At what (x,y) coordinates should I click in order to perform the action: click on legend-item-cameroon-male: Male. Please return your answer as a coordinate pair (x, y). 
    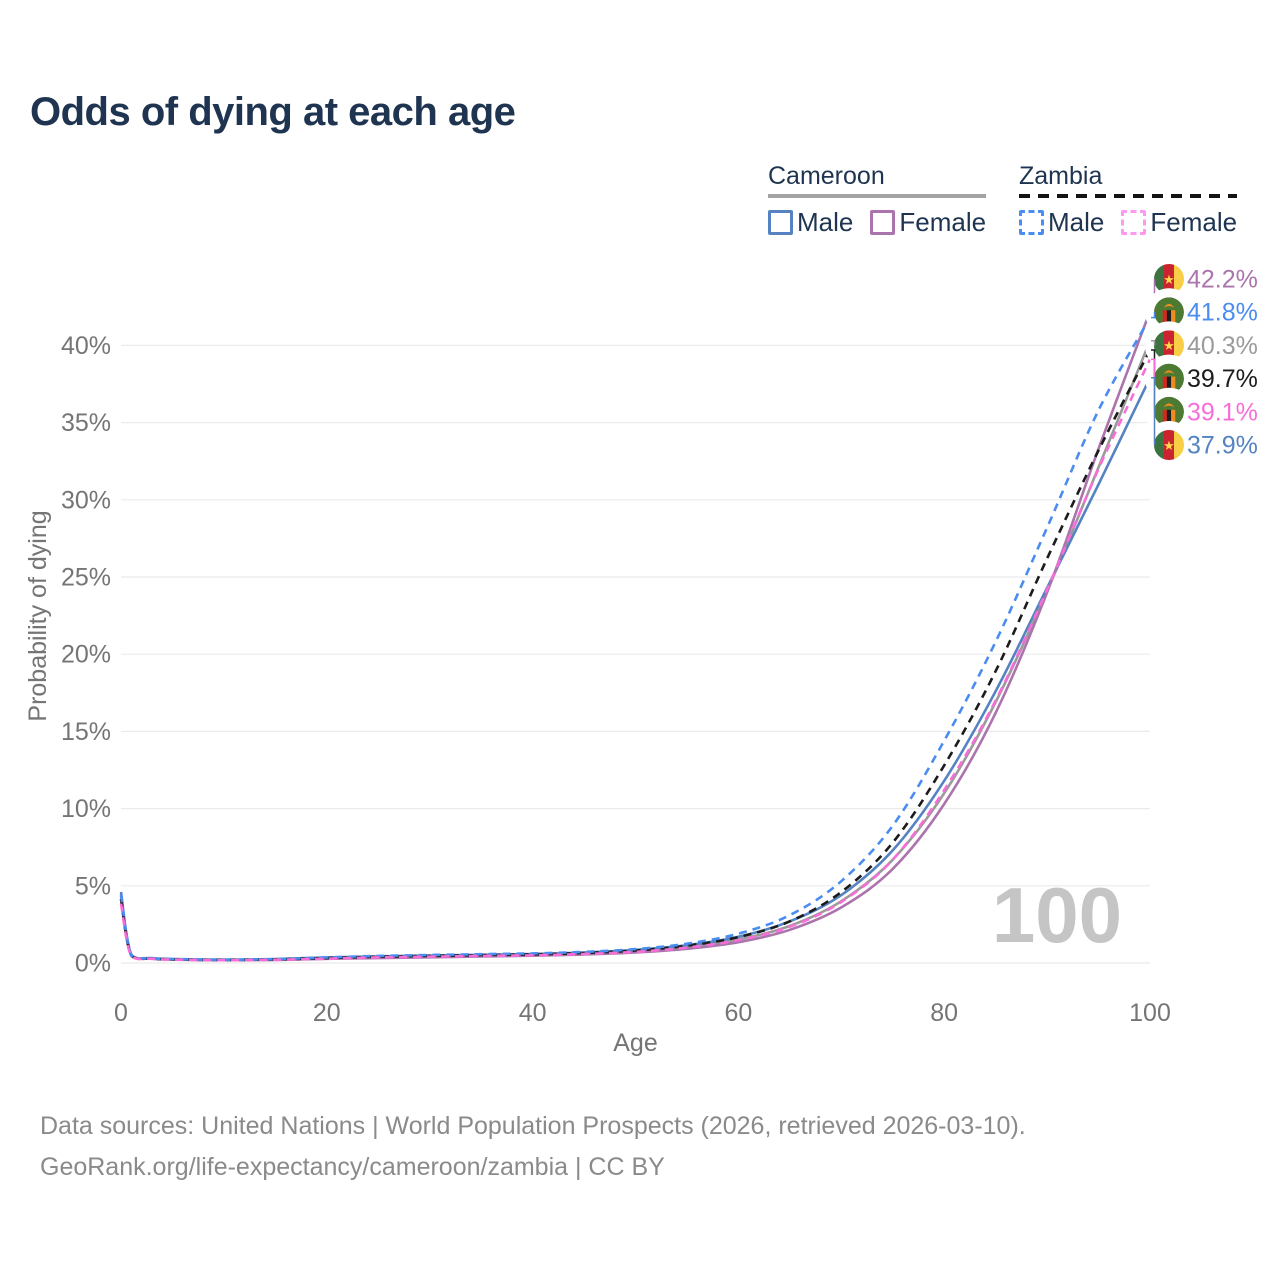
    Looking at the image, I should click on (810, 222).